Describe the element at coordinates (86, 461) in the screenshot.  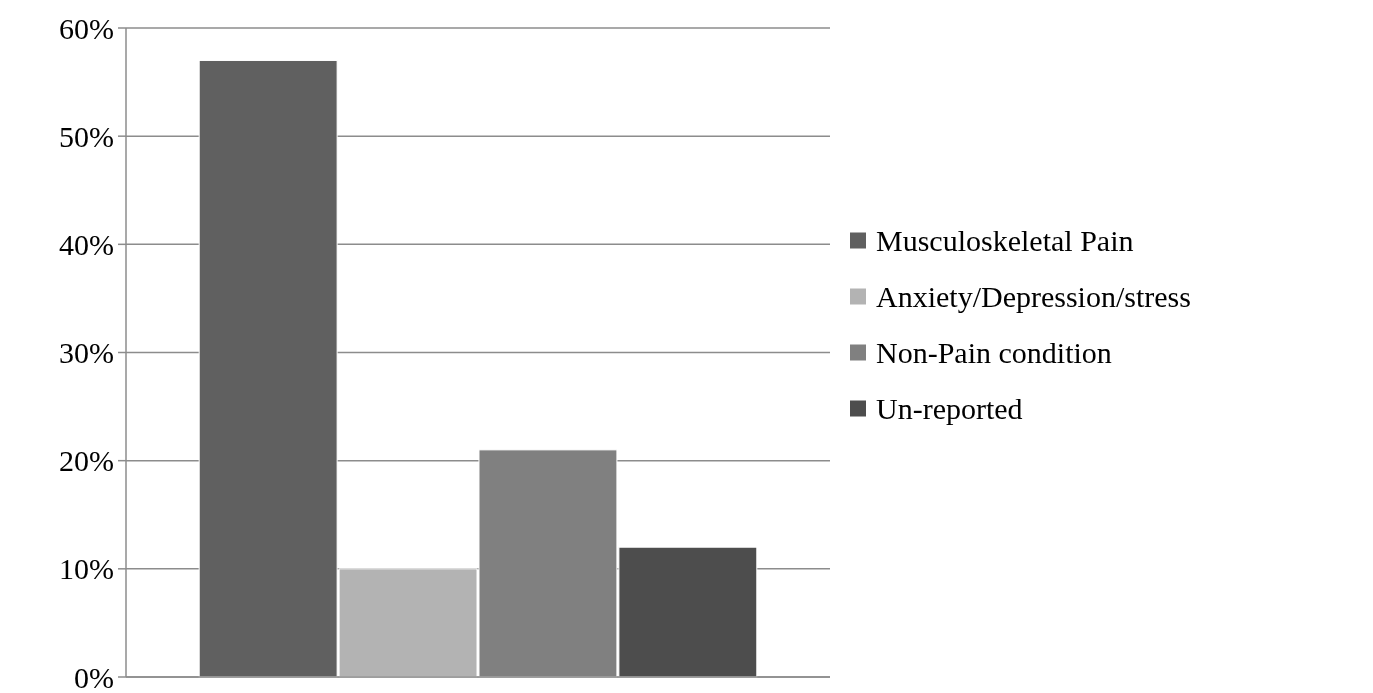
I see `y-tick-label: 20%` at that location.